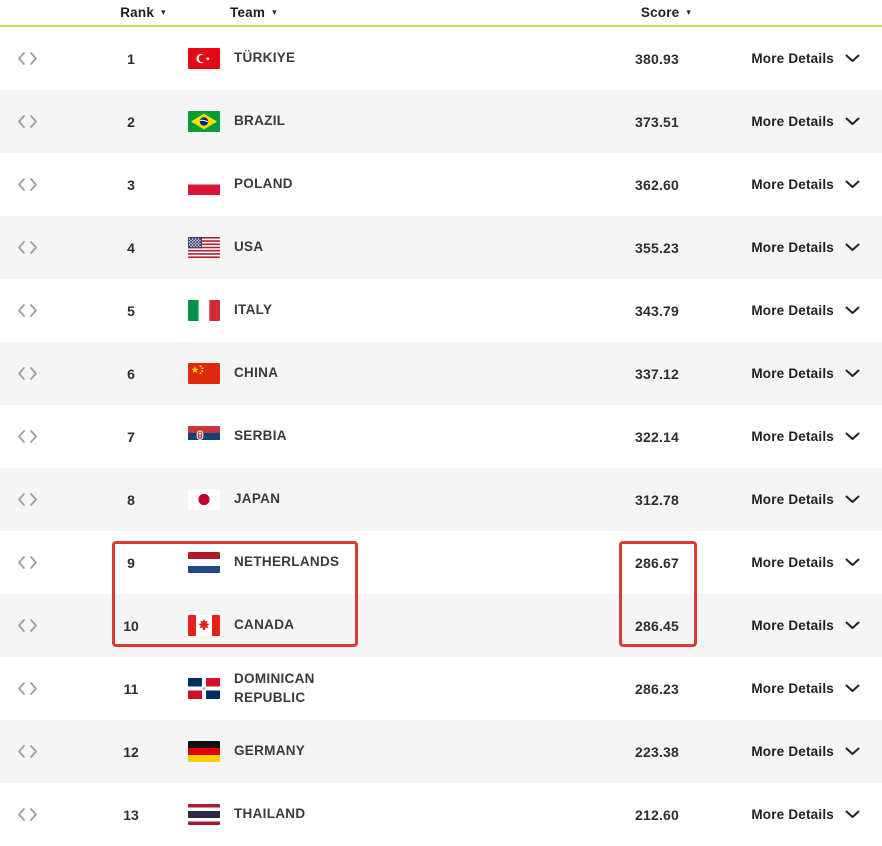 This screenshot has height=846, width=882. I want to click on score-value: 223.38, so click(657, 751).